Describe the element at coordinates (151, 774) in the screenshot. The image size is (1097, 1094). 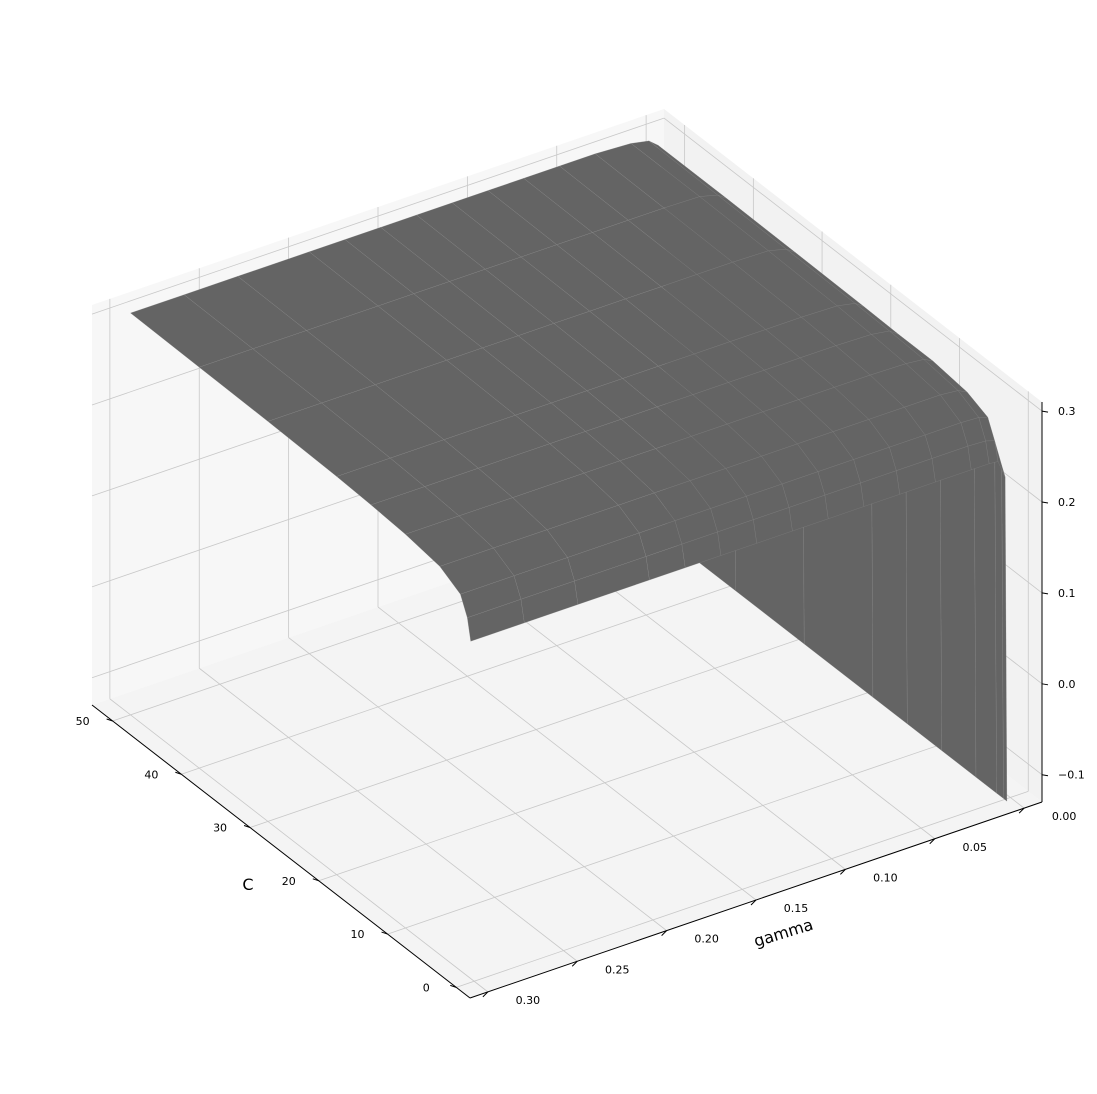
I see `c-tick-label: 40` at that location.